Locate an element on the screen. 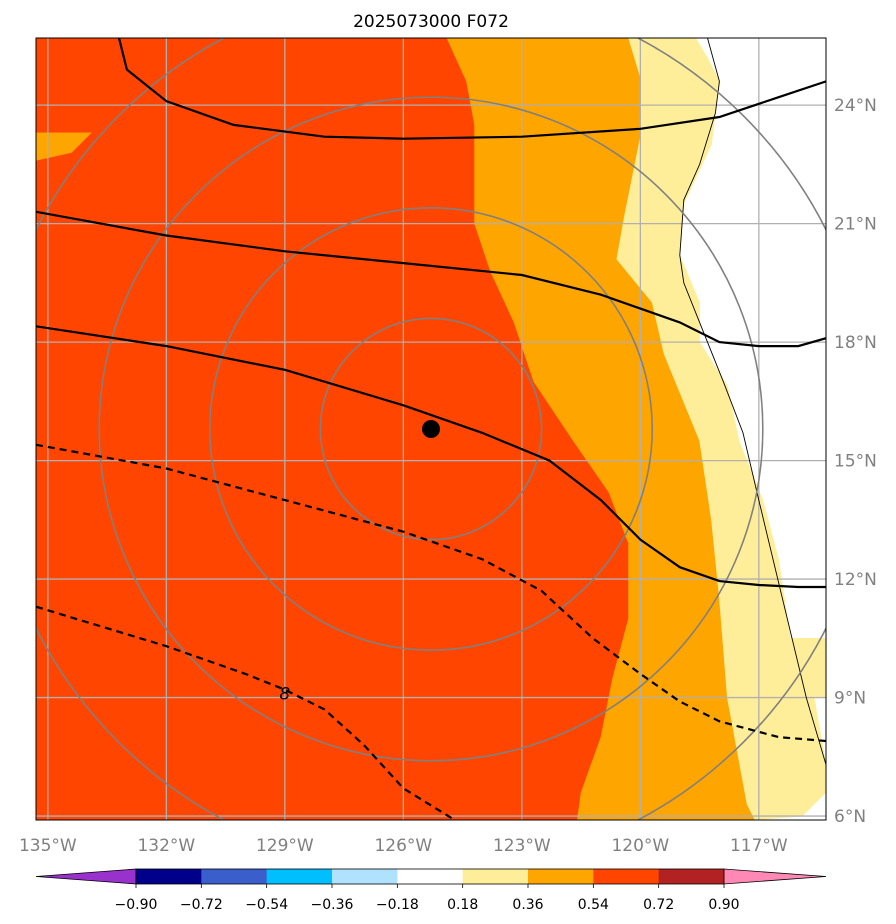 The width and height of the screenshot is (896, 924). chart-title: 2025073000 F072 is located at coordinates (431, 22).